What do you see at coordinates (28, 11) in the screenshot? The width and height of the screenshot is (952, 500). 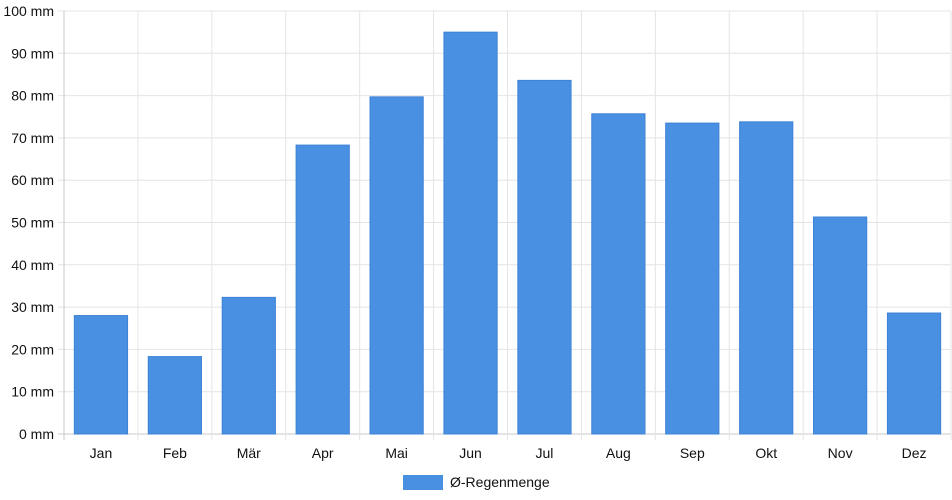 I see `y-tick-label: 100 mm` at bounding box center [28, 11].